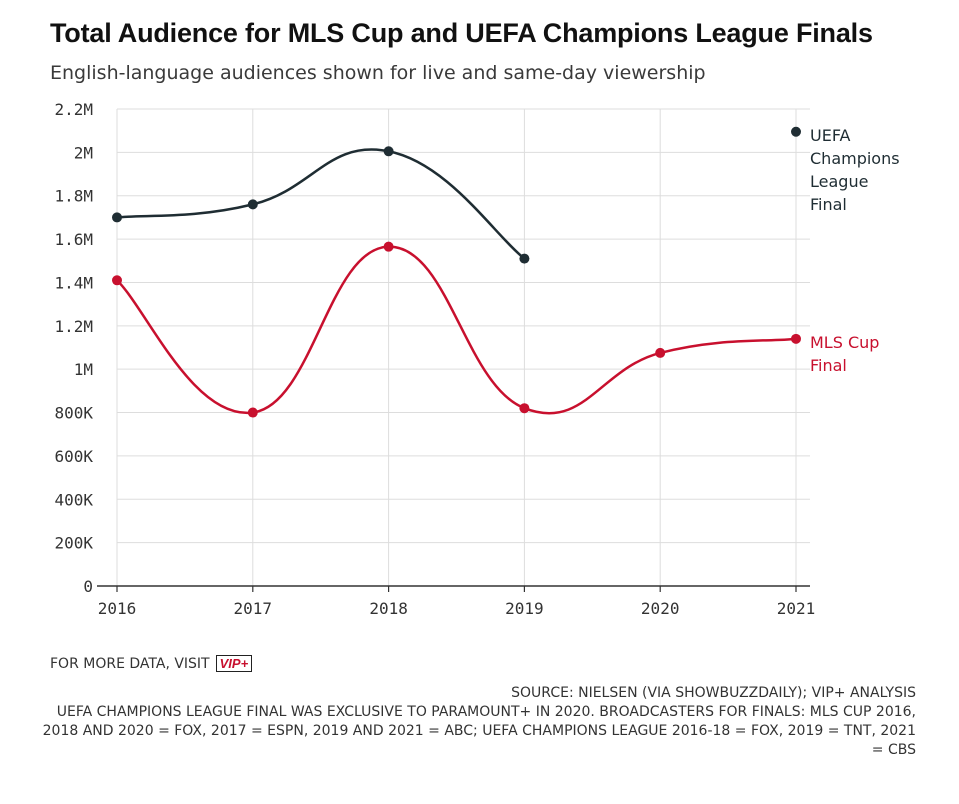 The width and height of the screenshot is (959, 804). Describe the element at coordinates (117, 608) in the screenshot. I see `x-tick-label: 2016` at that location.